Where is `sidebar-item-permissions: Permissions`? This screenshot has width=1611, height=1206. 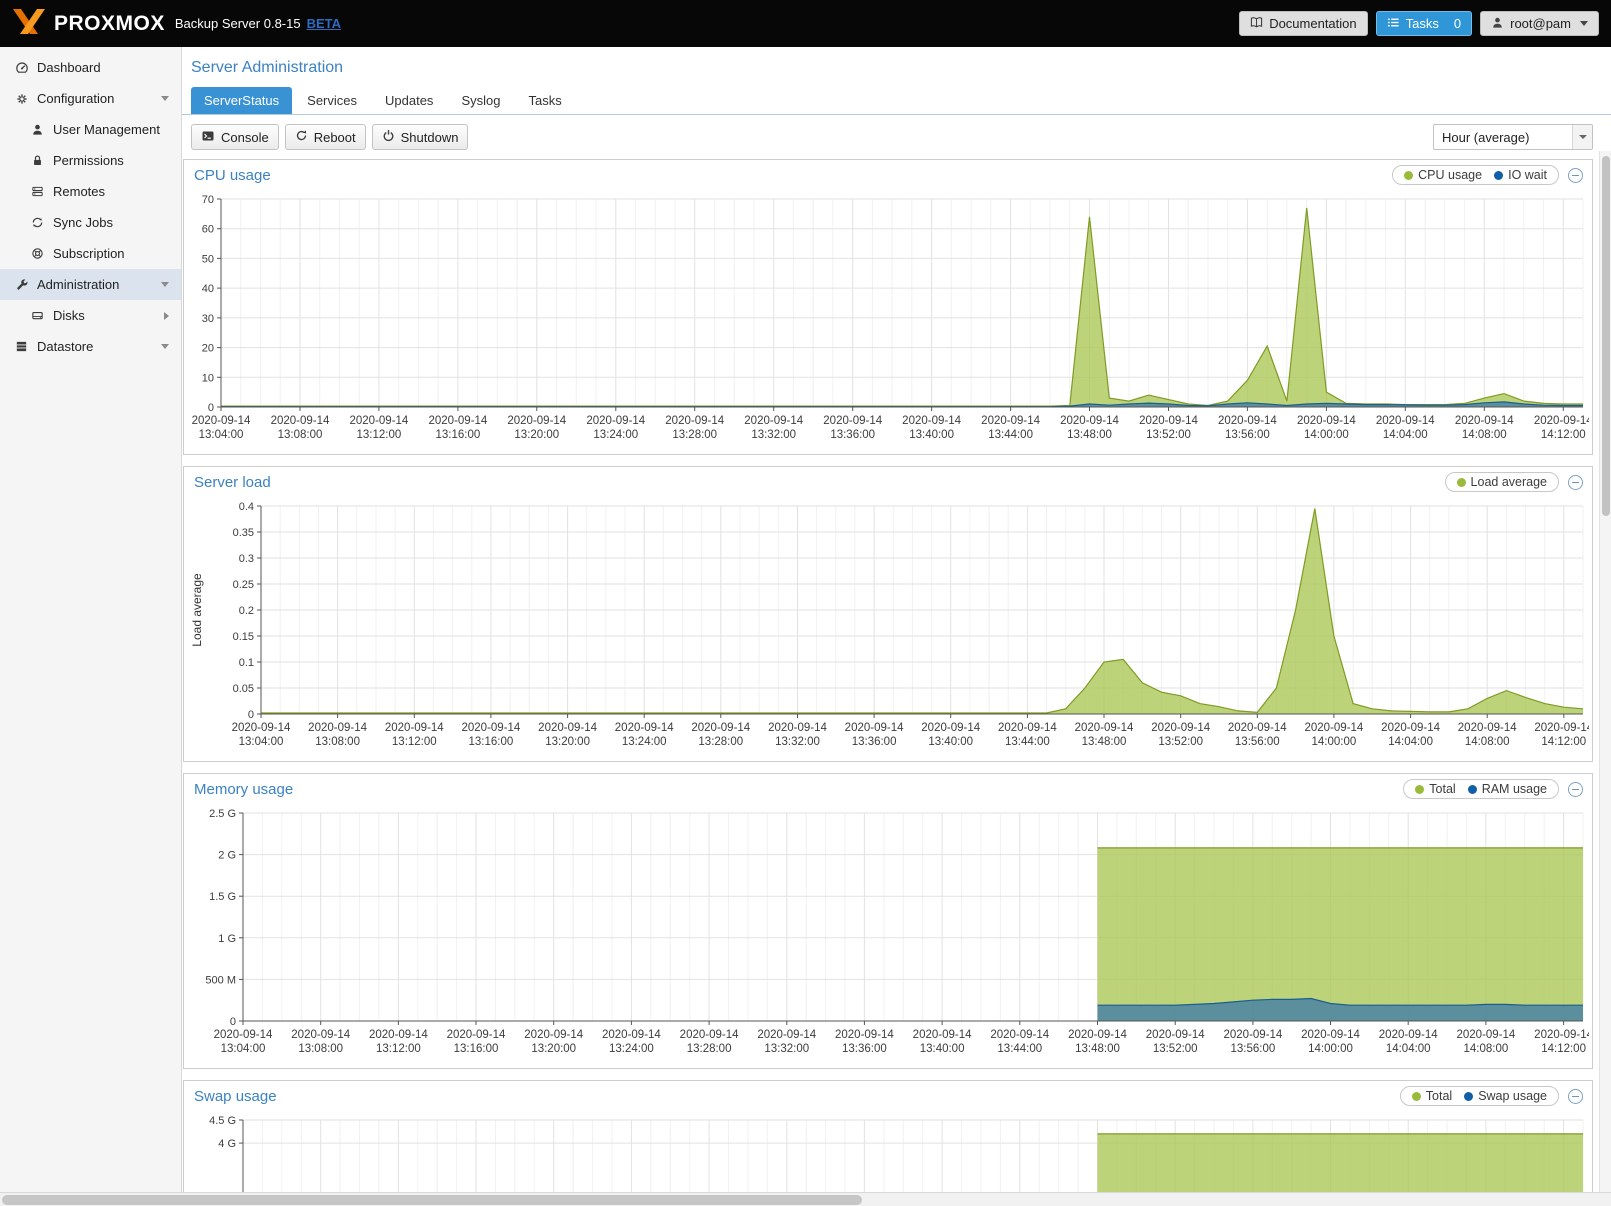
sidebar-item-permissions: Permissions is located at coordinates (90, 160).